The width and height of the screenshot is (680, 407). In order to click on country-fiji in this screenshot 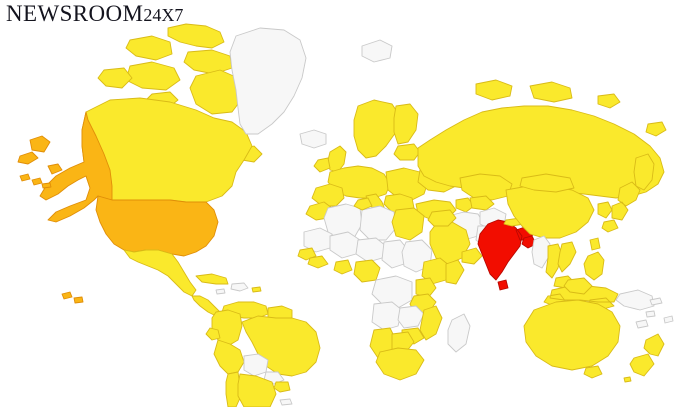, I will do `click(668, 319)`.